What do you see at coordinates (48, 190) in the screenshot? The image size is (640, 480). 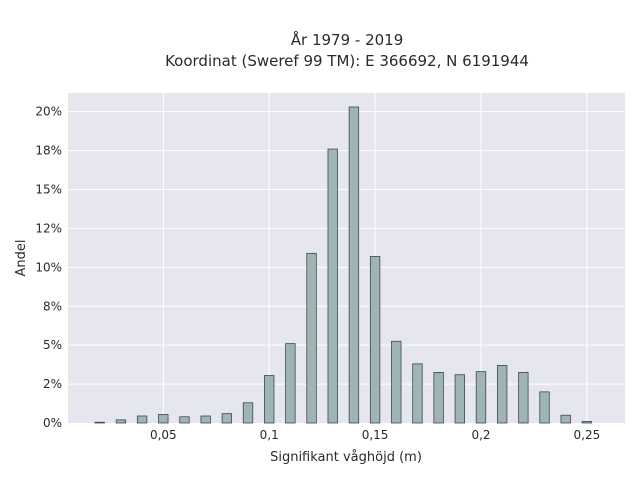 I see `y-tick-label: 15%` at bounding box center [48, 190].